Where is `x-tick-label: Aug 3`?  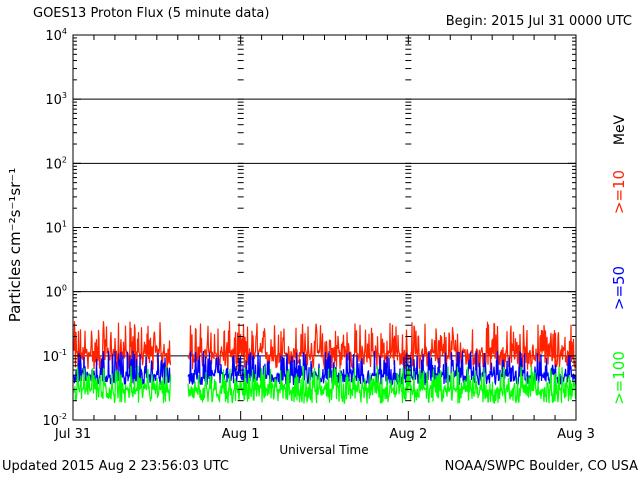 x-tick-label: Aug 3 is located at coordinates (576, 434).